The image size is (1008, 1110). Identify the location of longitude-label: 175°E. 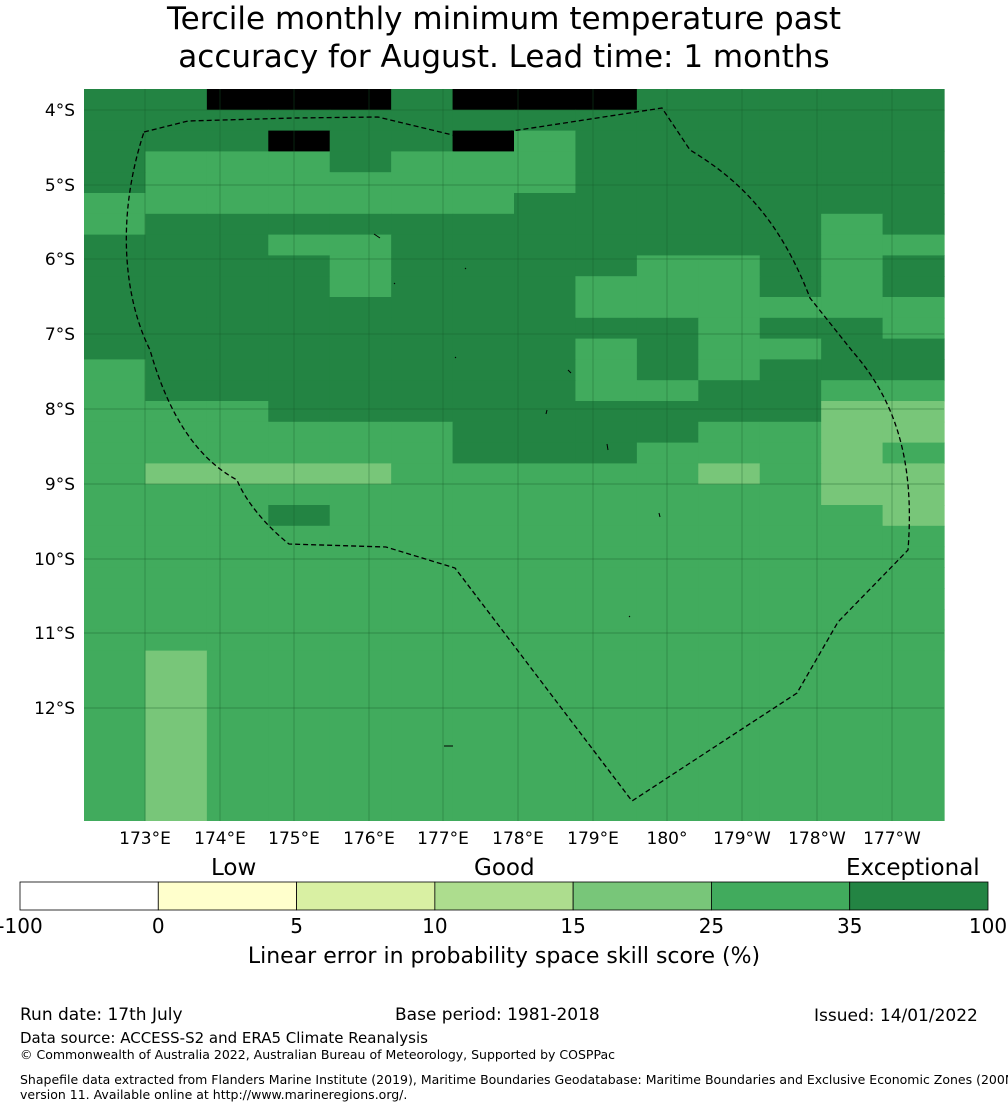
(294, 839).